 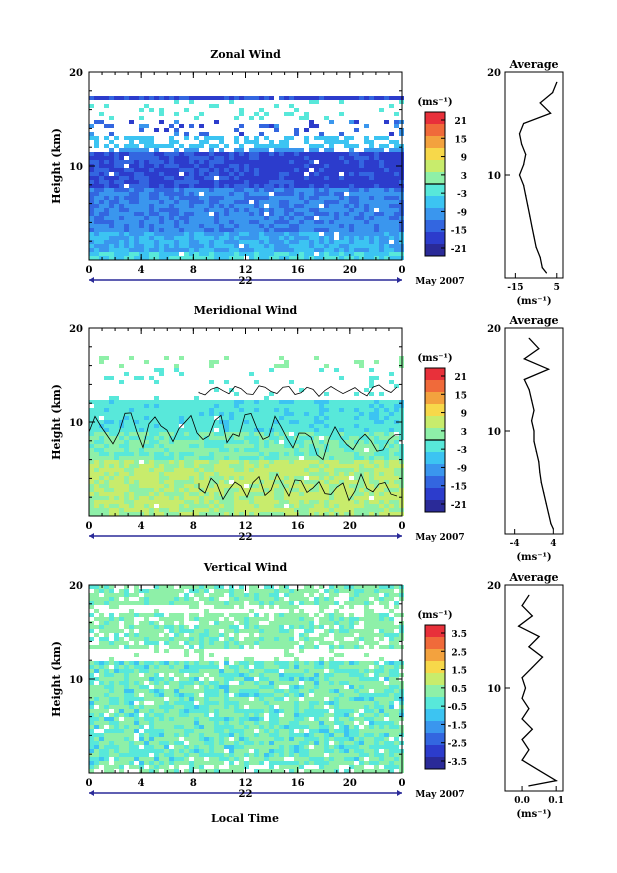 What do you see at coordinates (538, 178) in the screenshot?
I see `profile-line` at bounding box center [538, 178].